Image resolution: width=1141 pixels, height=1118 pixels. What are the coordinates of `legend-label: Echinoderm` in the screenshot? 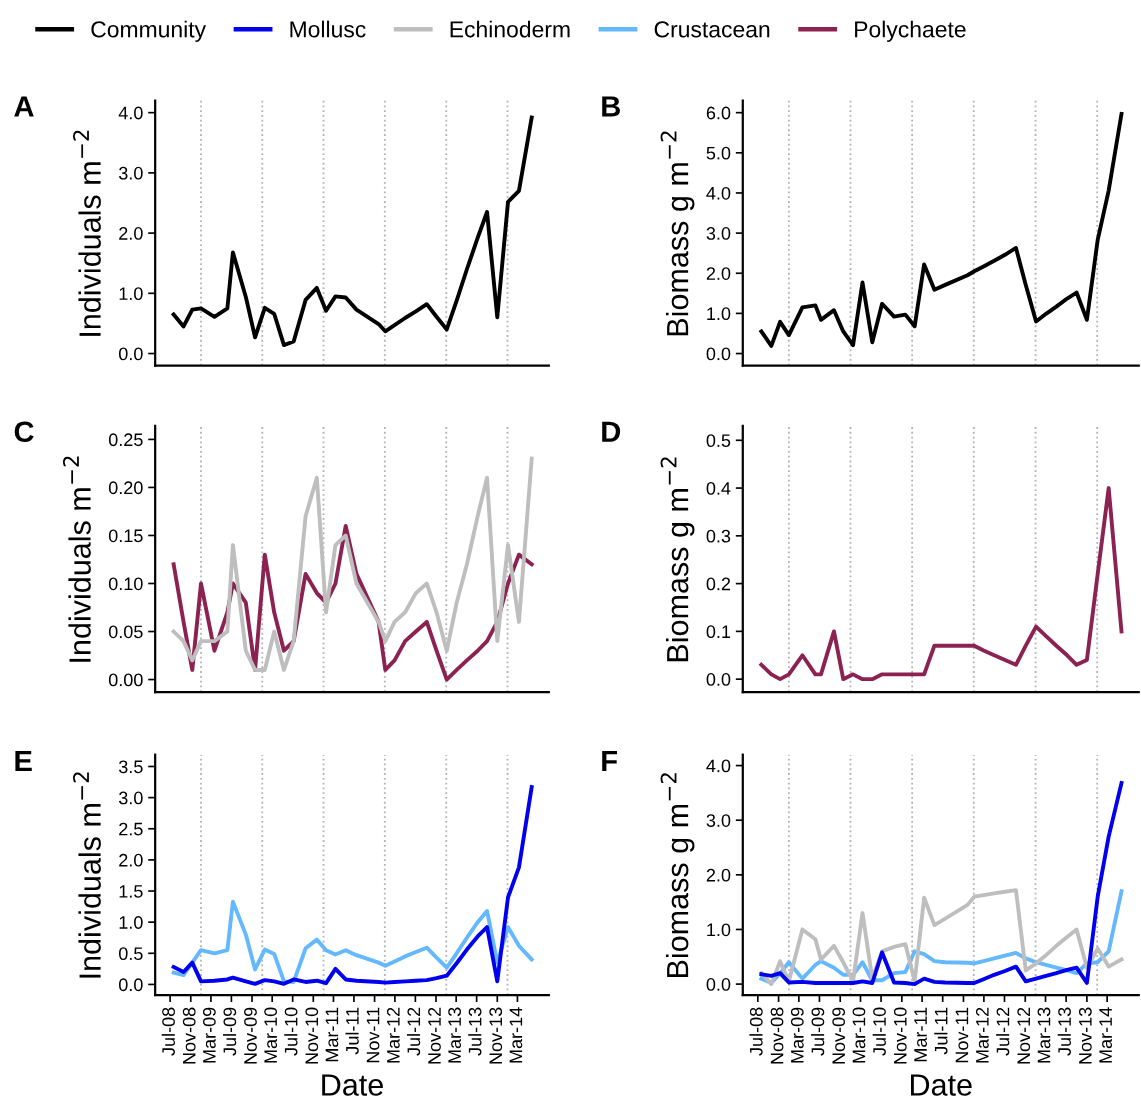 It's located at (510, 29).